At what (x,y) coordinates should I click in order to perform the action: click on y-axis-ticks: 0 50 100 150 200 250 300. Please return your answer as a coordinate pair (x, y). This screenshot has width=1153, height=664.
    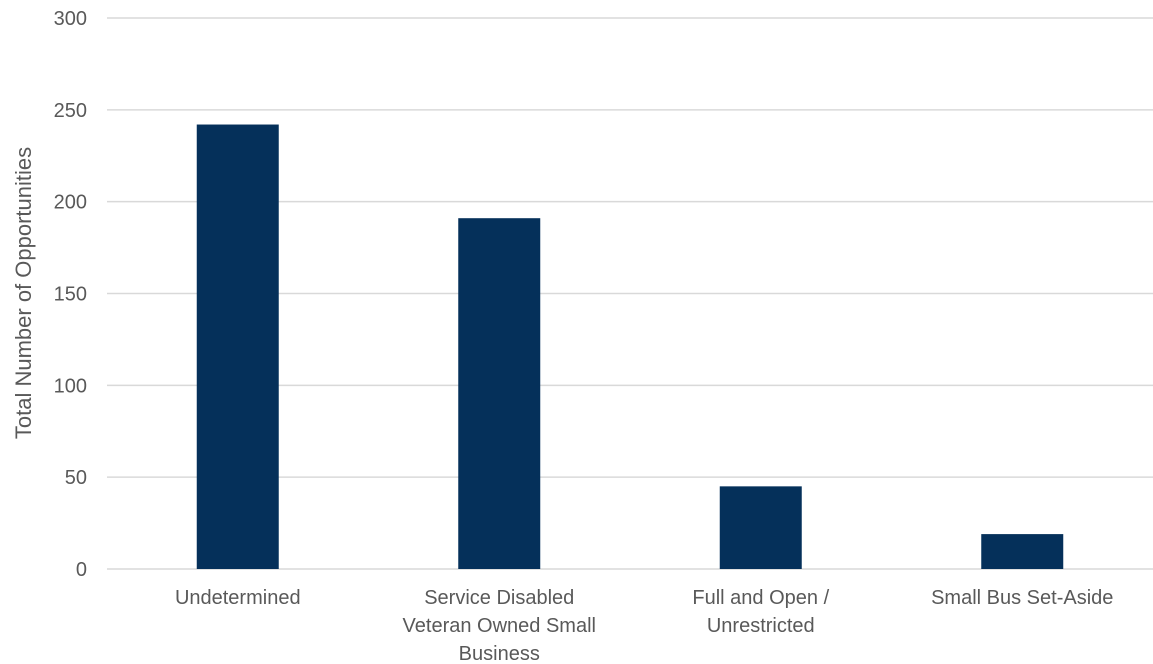
    Looking at the image, I should click on (70, 294).